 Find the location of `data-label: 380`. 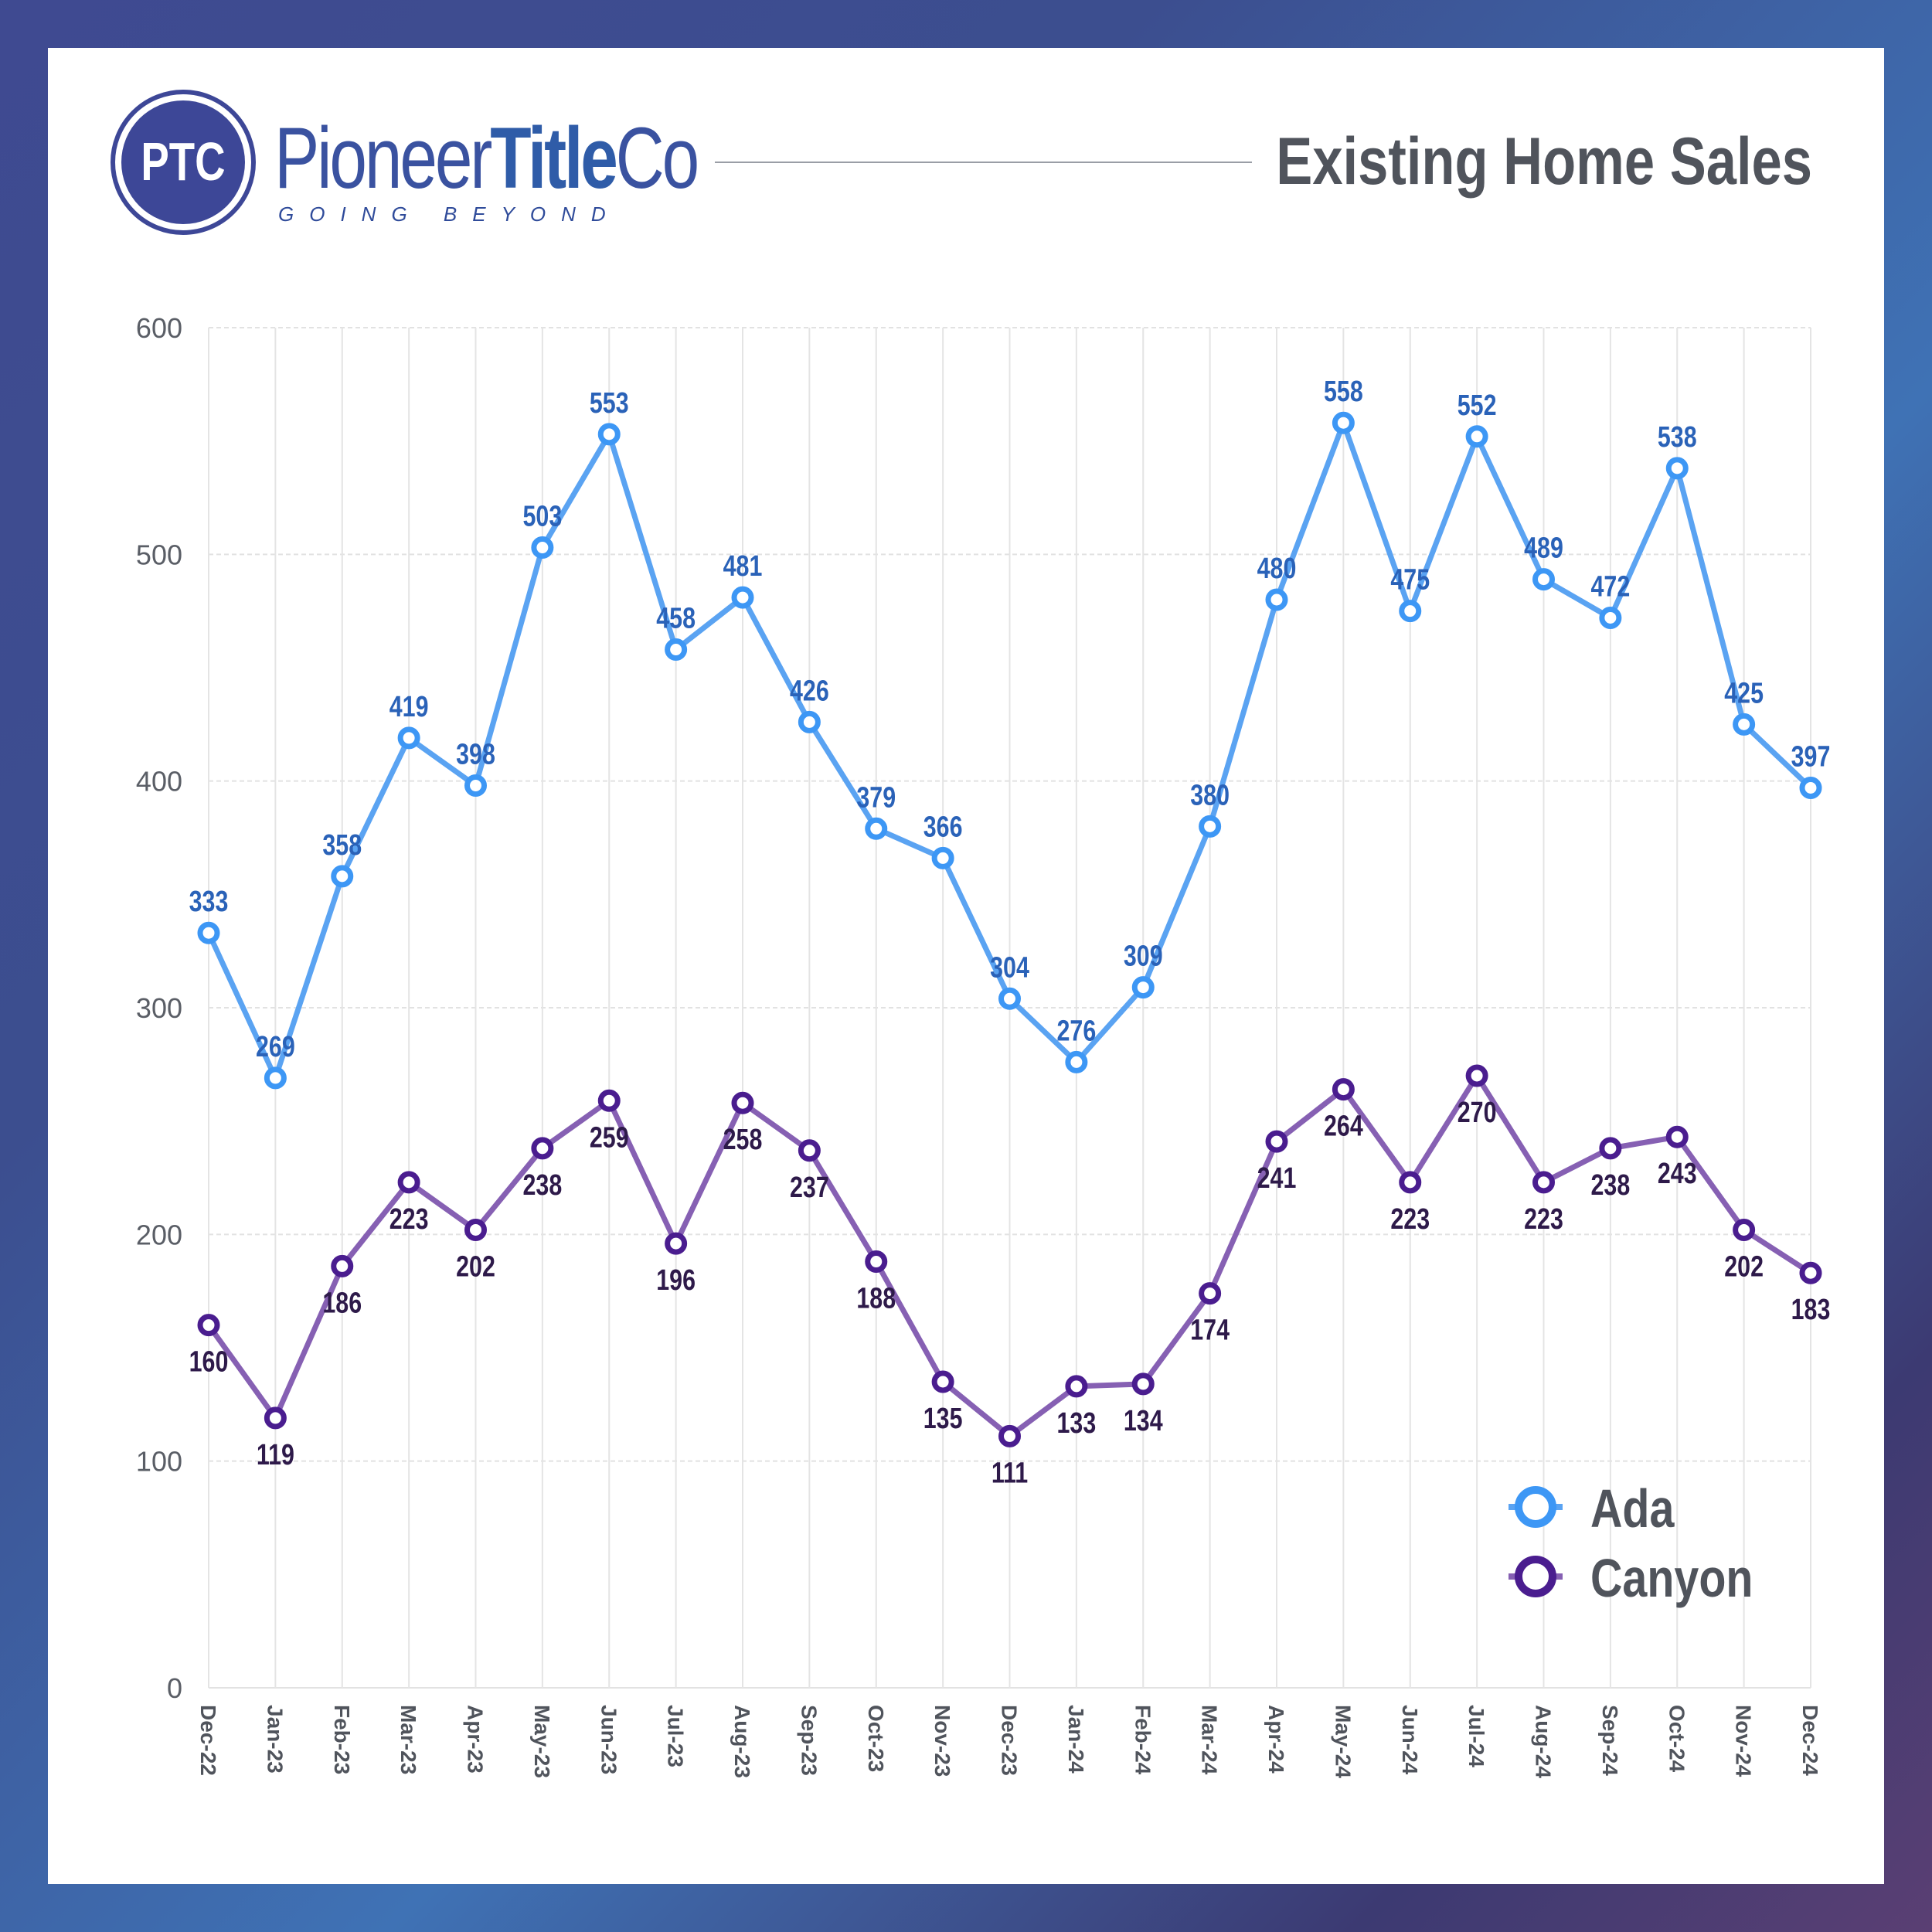

data-label: 380 is located at coordinates (1210, 795).